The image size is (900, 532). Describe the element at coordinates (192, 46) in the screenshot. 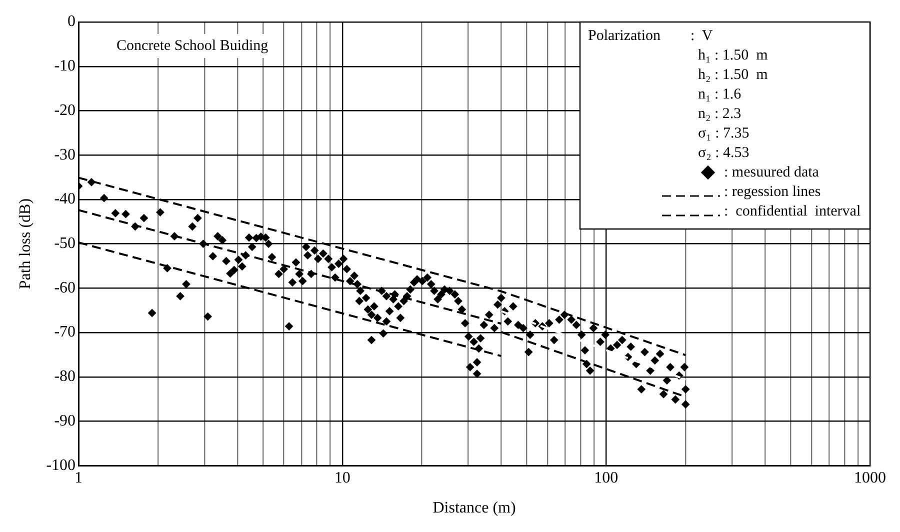

I see `annotation: Concrete School Buiding` at that location.